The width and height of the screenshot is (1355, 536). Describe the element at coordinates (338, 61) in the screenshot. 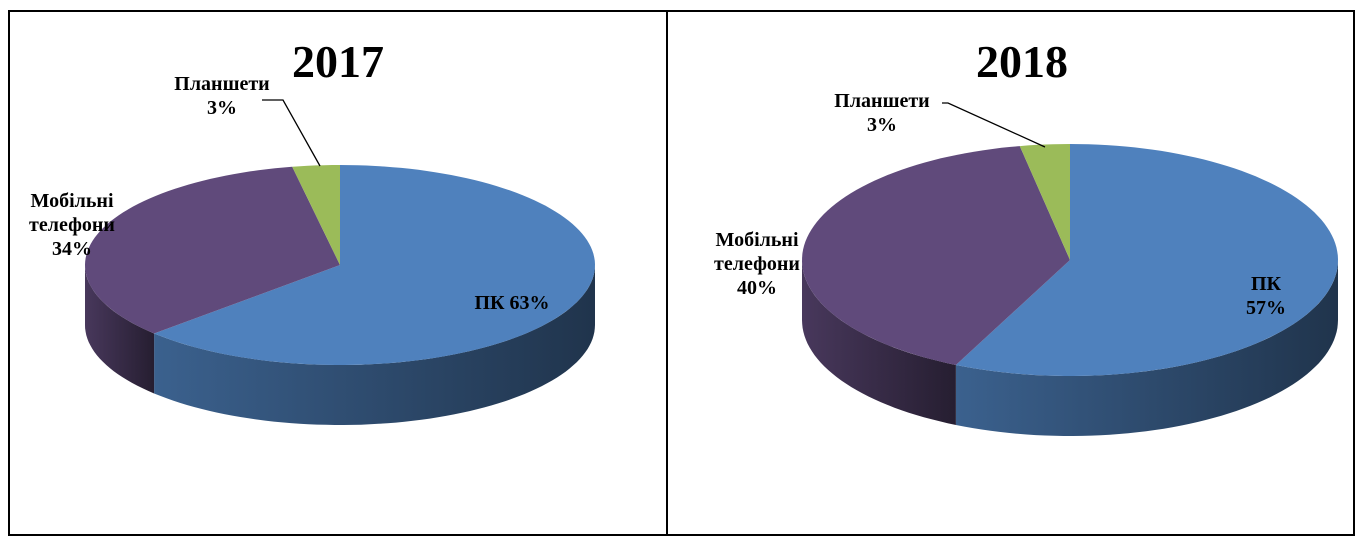

I see `chart-title: 2017` at that location.